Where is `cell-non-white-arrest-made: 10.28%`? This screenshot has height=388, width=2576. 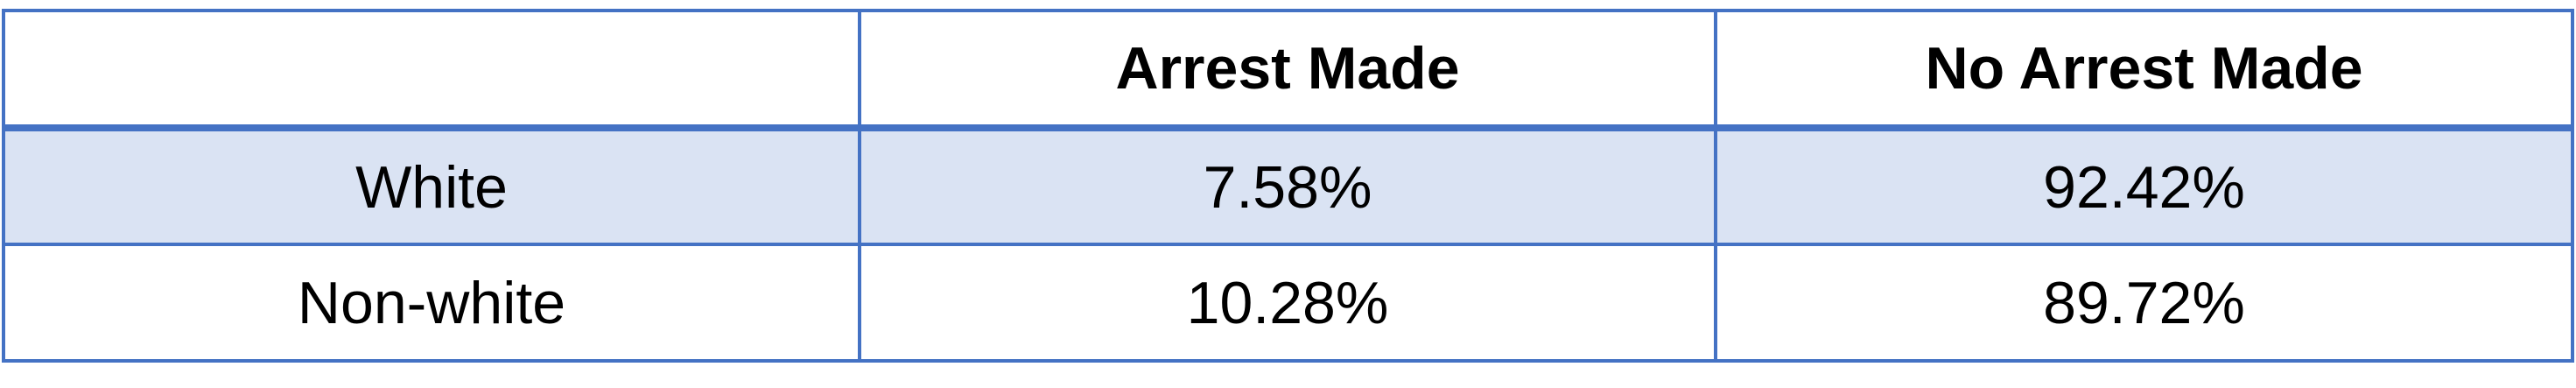
cell-non-white-arrest-made: 10.28% is located at coordinates (1287, 303).